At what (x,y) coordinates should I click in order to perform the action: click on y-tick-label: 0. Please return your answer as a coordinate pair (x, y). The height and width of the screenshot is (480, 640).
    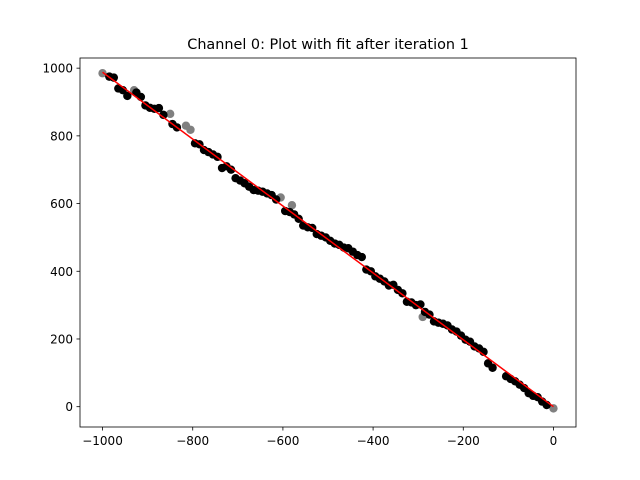
    Looking at the image, I should click on (69, 407).